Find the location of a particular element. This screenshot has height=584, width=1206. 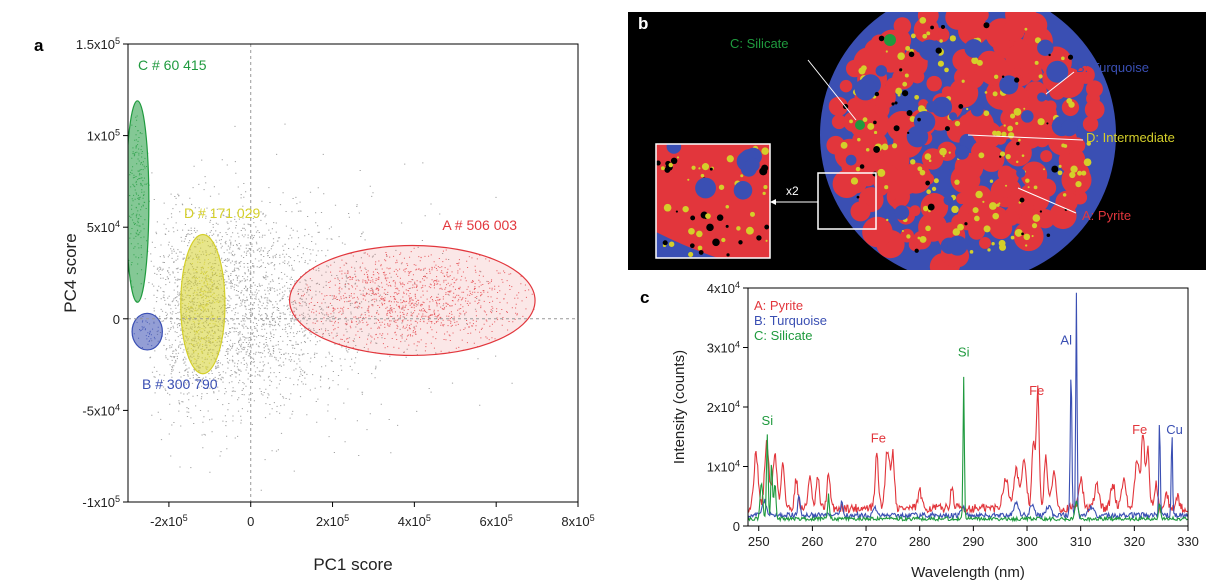

c-x-tick-label: 300 is located at coordinates (1027, 541).